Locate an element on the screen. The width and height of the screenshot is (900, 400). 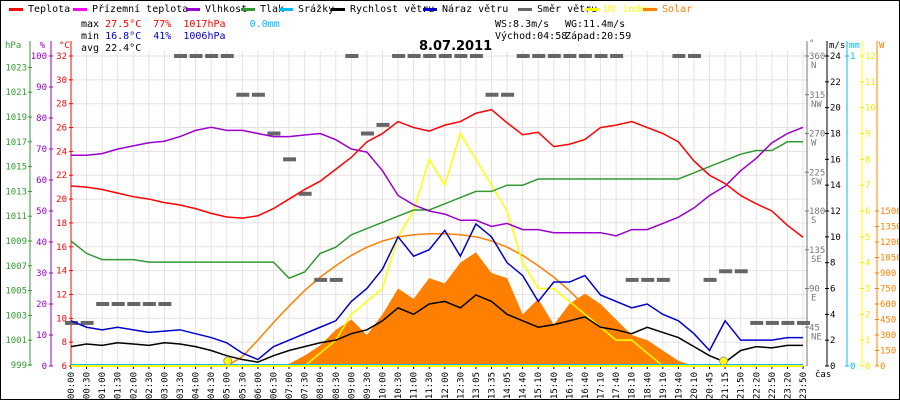
temperature-tick-label: 24 is located at coordinates (61, 152).